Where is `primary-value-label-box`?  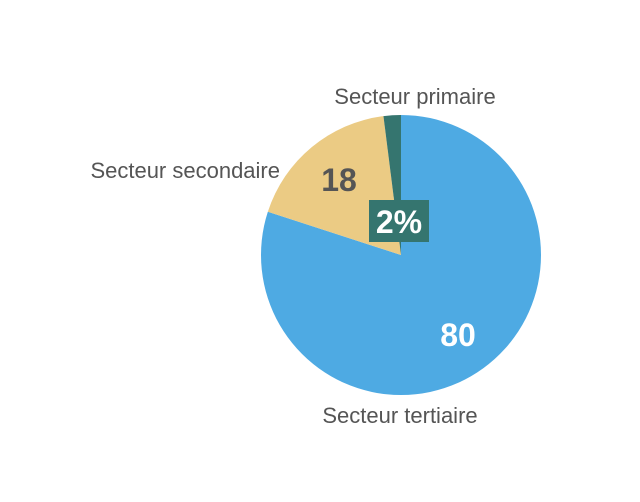
primary-value-label-box is located at coordinates (399, 221).